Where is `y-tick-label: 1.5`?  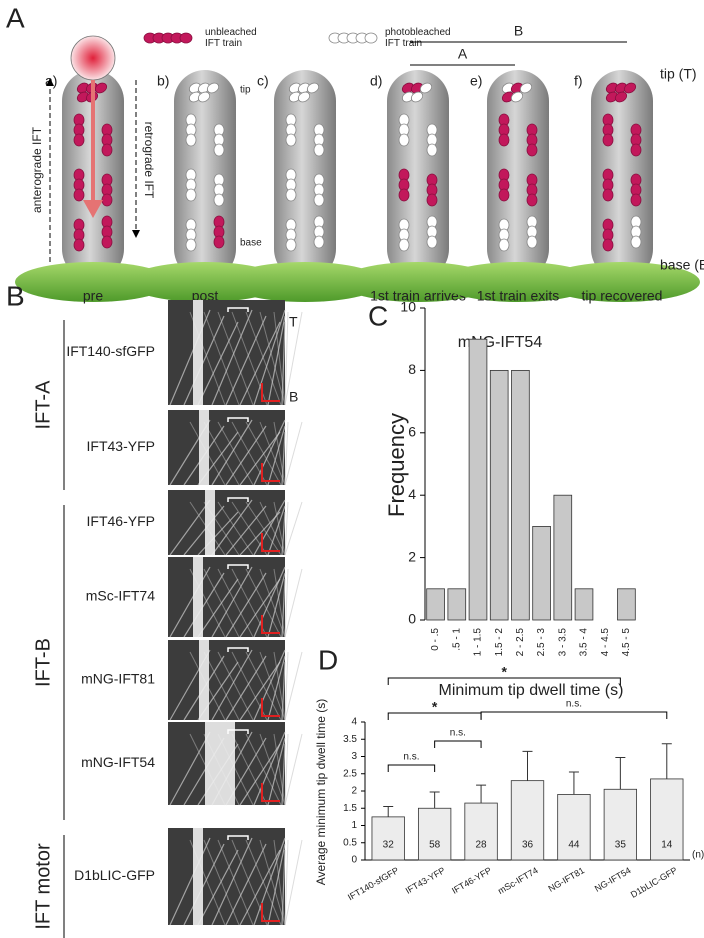
y-tick-label: 1.5 is located at coordinates (350, 808).